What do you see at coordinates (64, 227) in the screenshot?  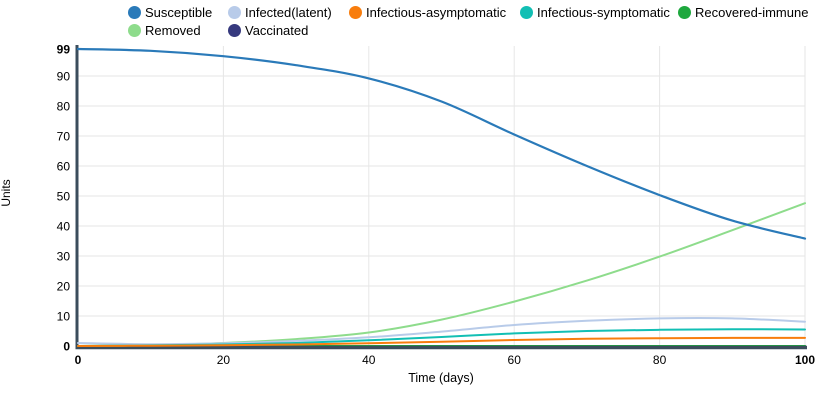 I see `y-tick-label: 40` at bounding box center [64, 227].